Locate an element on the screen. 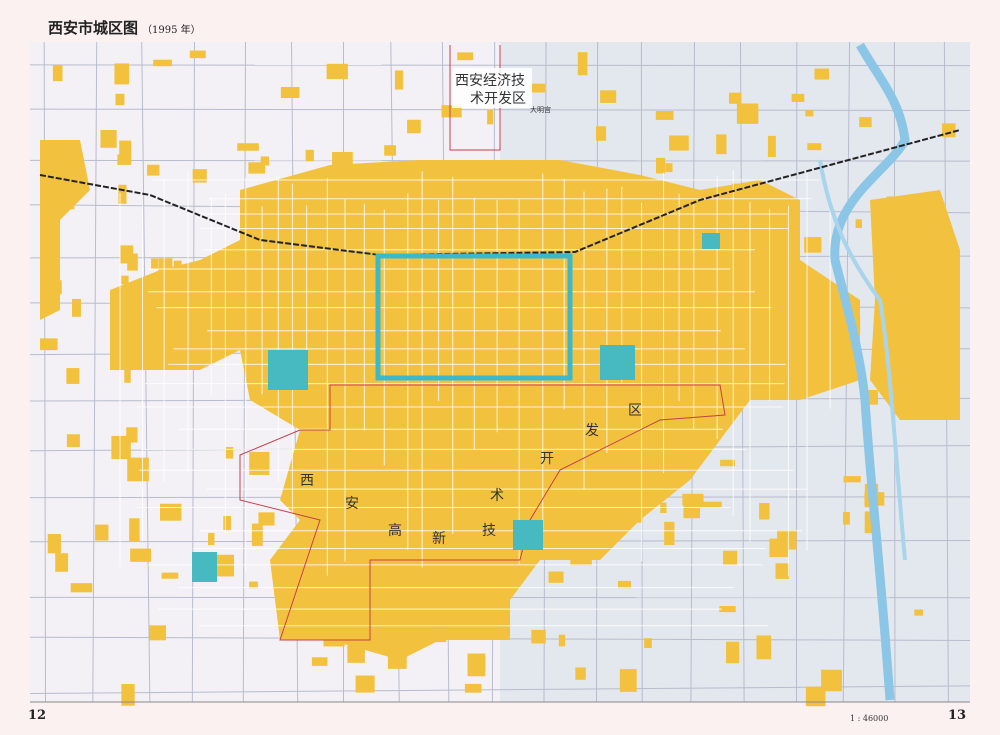  park-west is located at coordinates (288, 370).